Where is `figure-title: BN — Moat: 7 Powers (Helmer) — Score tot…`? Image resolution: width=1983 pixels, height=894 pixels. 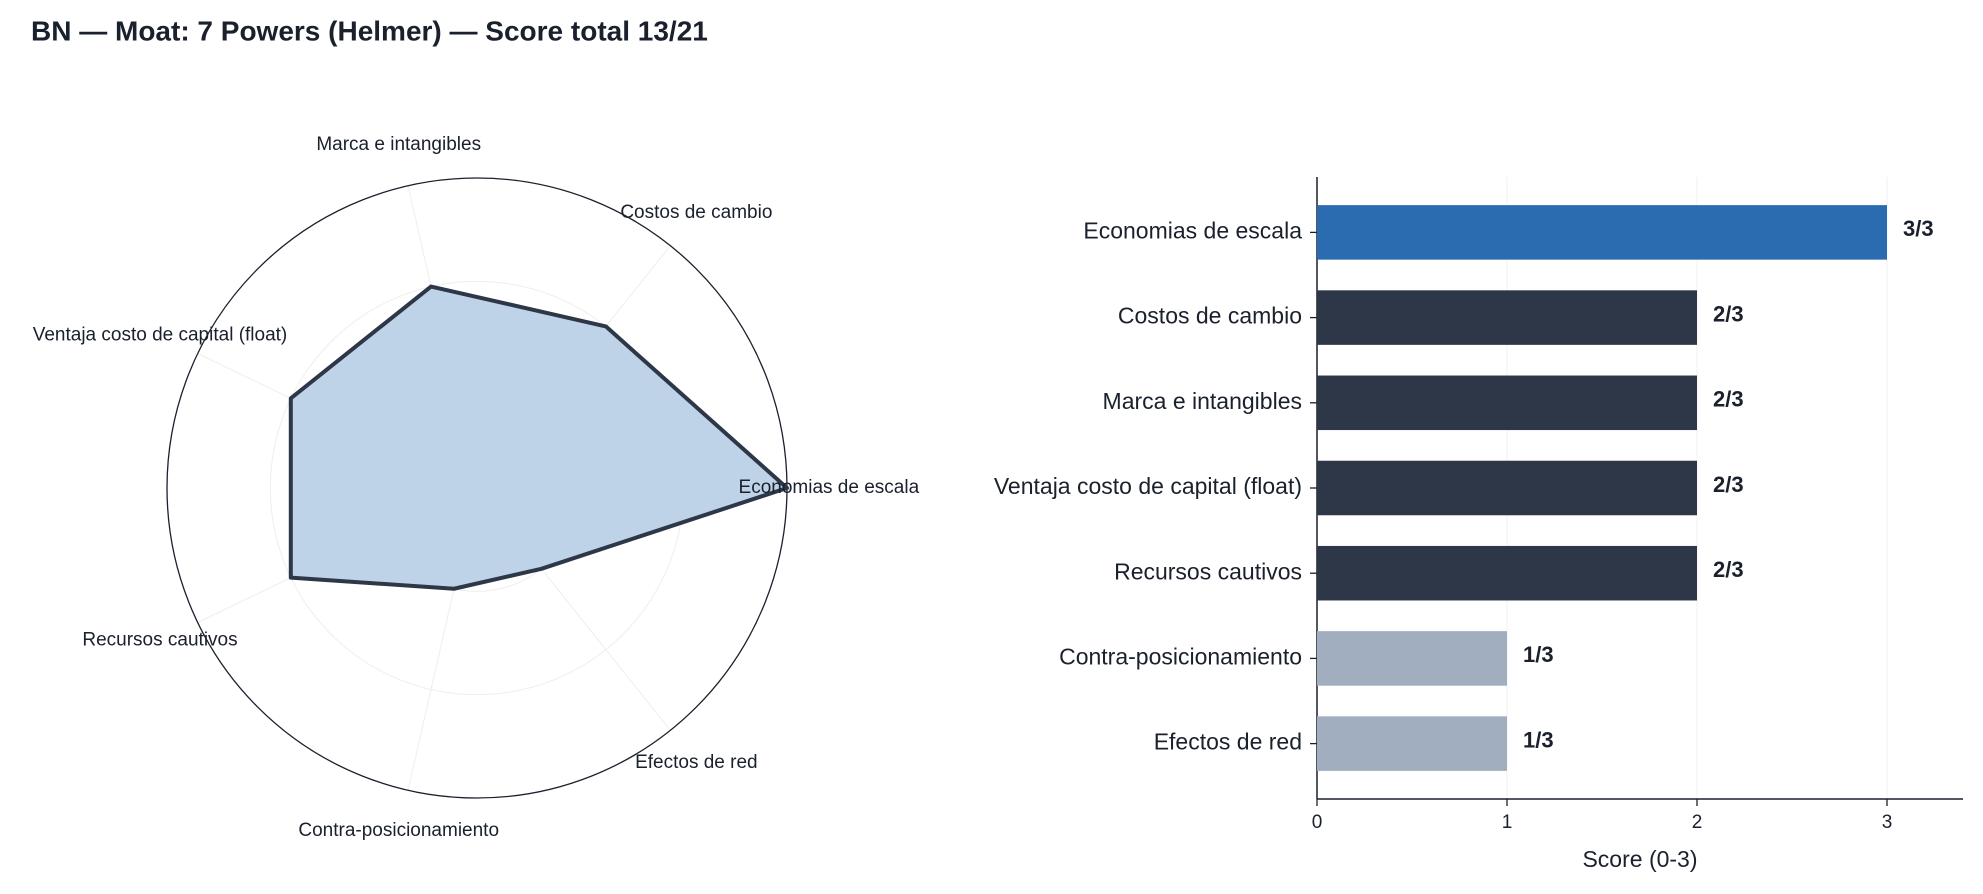 figure-title: BN — Moat: 7 Powers (Helmer) — Score tot… is located at coordinates (369, 30).